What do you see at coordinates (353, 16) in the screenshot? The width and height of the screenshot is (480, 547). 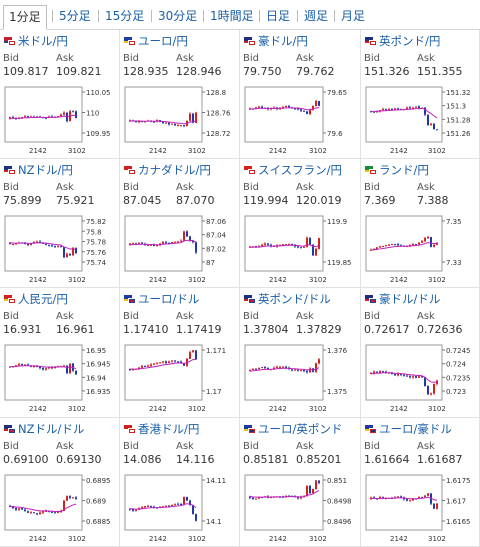 I see `tab-8: 月足` at bounding box center [353, 16].